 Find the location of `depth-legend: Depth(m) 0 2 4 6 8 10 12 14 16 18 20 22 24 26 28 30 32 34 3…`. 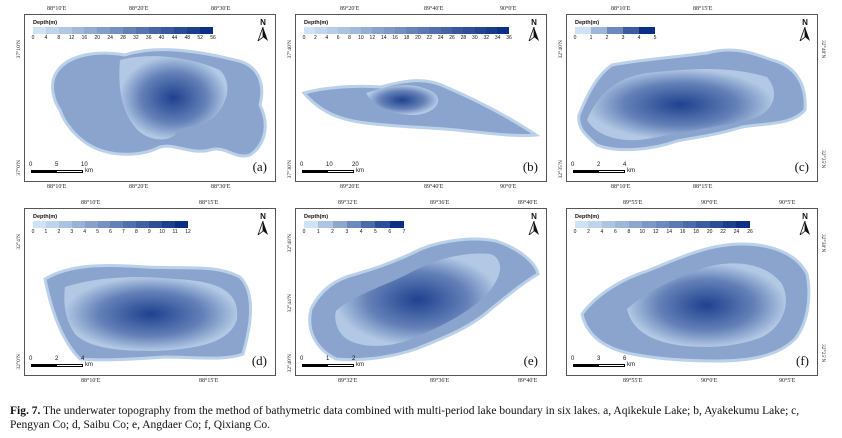

depth-legend: Depth(m) 0 2 4 6 8 10 12 14 16 18 20 22 24 26 28 30 32 34 3… is located at coordinates (407, 31).